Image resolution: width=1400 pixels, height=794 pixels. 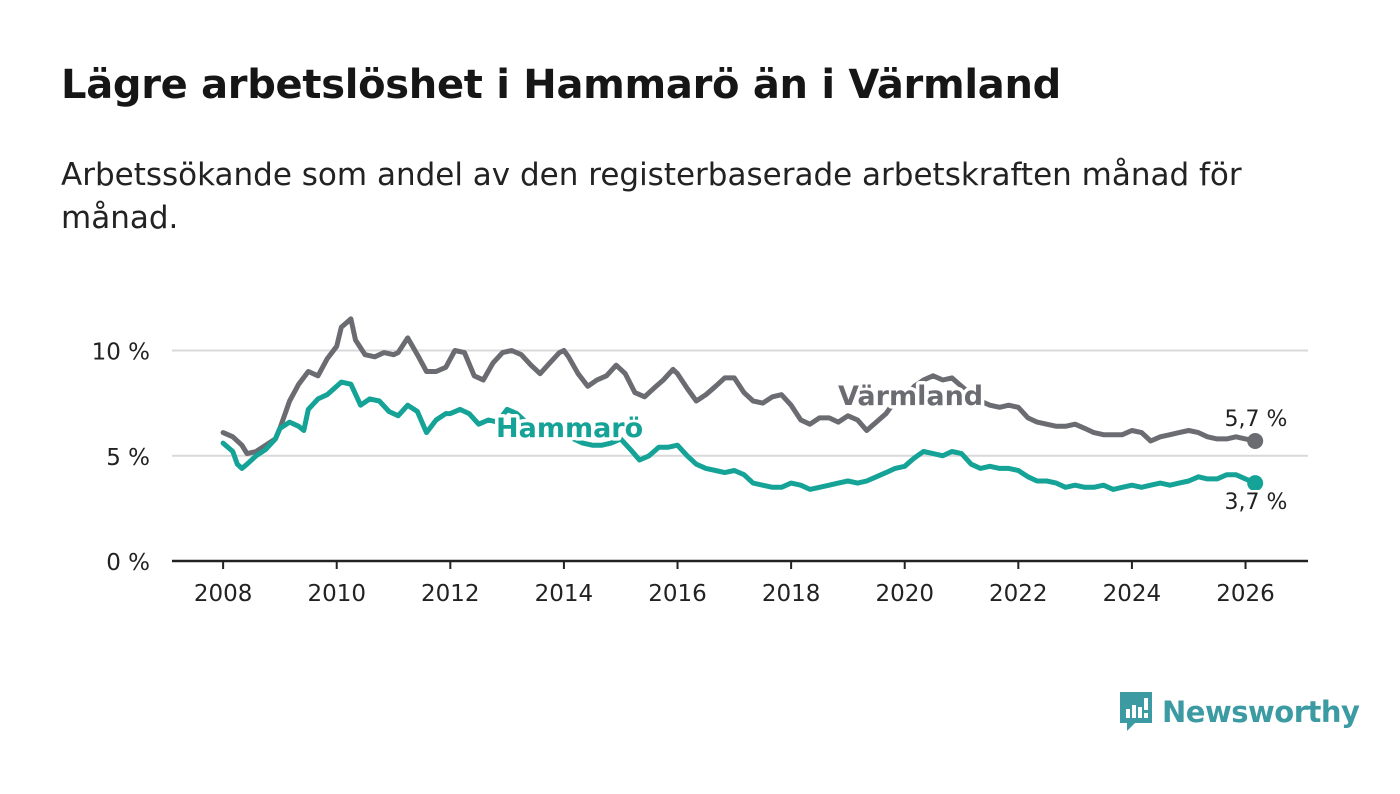 I want to click on brand-name: Newsworthy, so click(x=1261, y=712).